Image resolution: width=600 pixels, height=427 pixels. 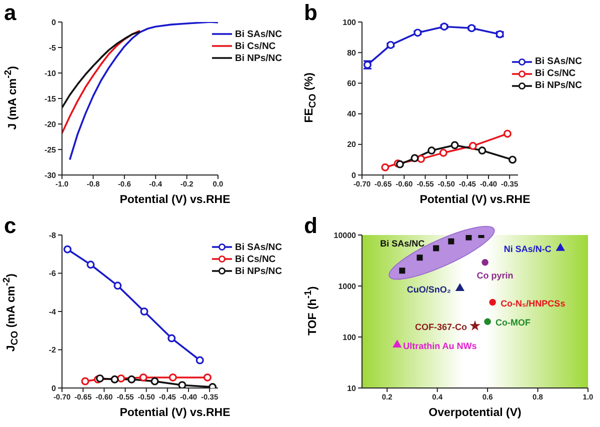 What do you see at coordinates (352, 53) in the screenshot?
I see `y-tick-label: 80` at bounding box center [352, 53].